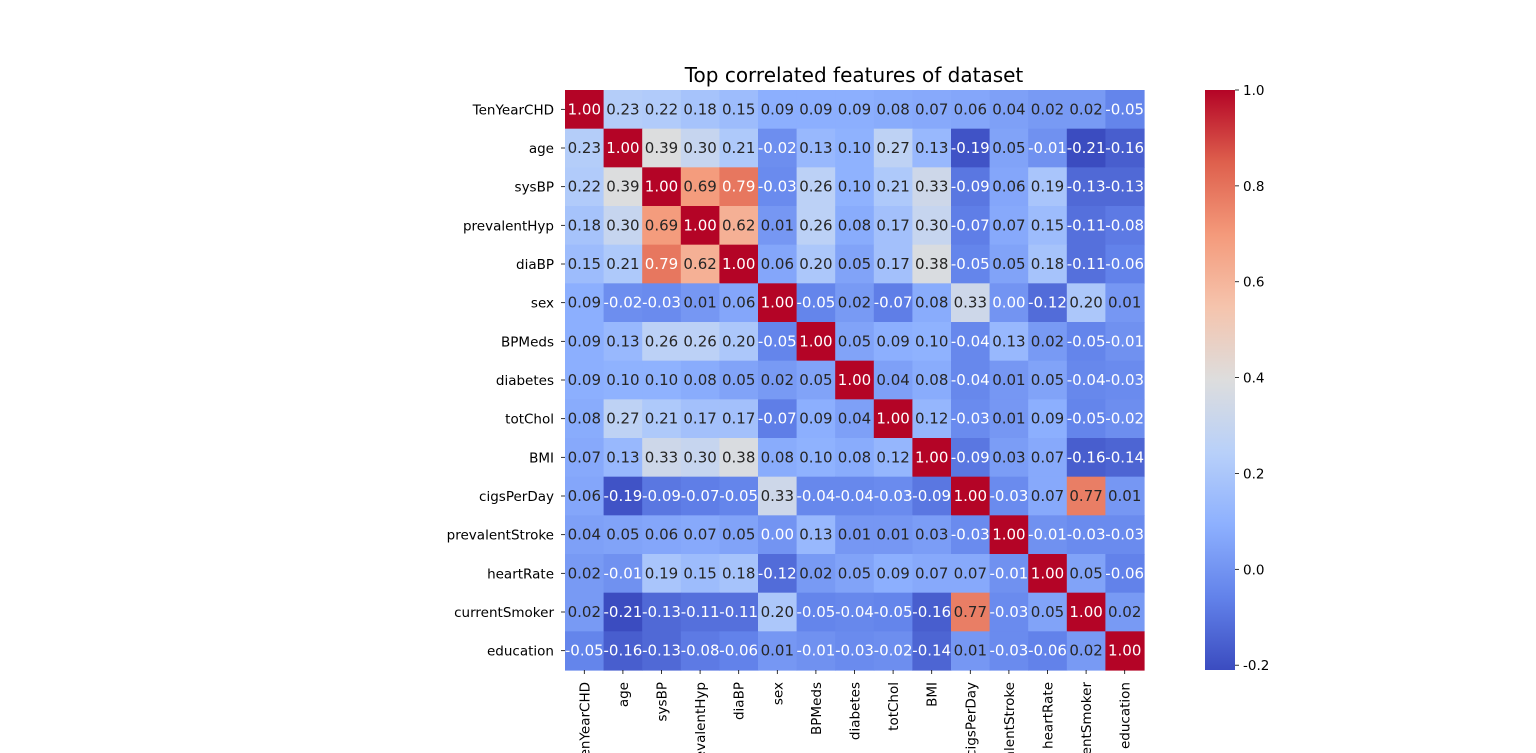 Image resolution: width=1536 pixels, height=753 pixels. Describe the element at coordinates (1008, 612) in the screenshot. I see `cell-value-label: -0.03` at that location.